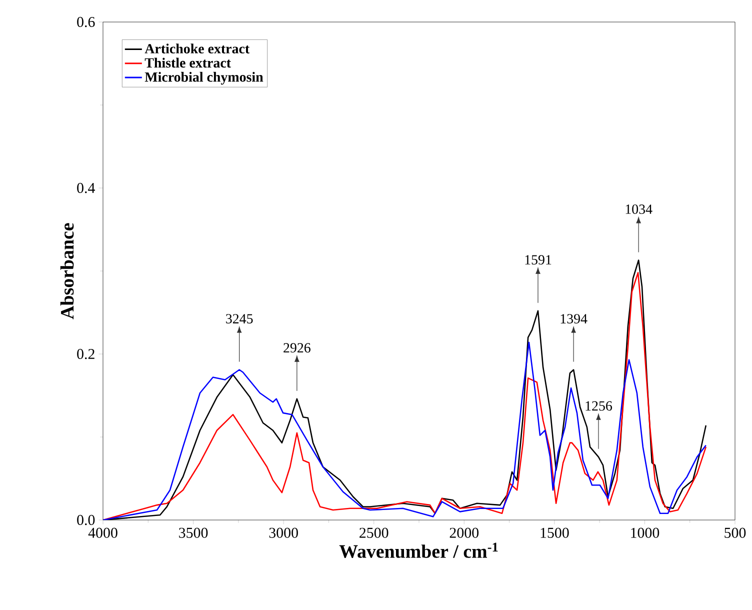 This screenshot has height=610, width=752. Describe the element at coordinates (193, 533) in the screenshot. I see `x-tick-label: 3500` at that location.